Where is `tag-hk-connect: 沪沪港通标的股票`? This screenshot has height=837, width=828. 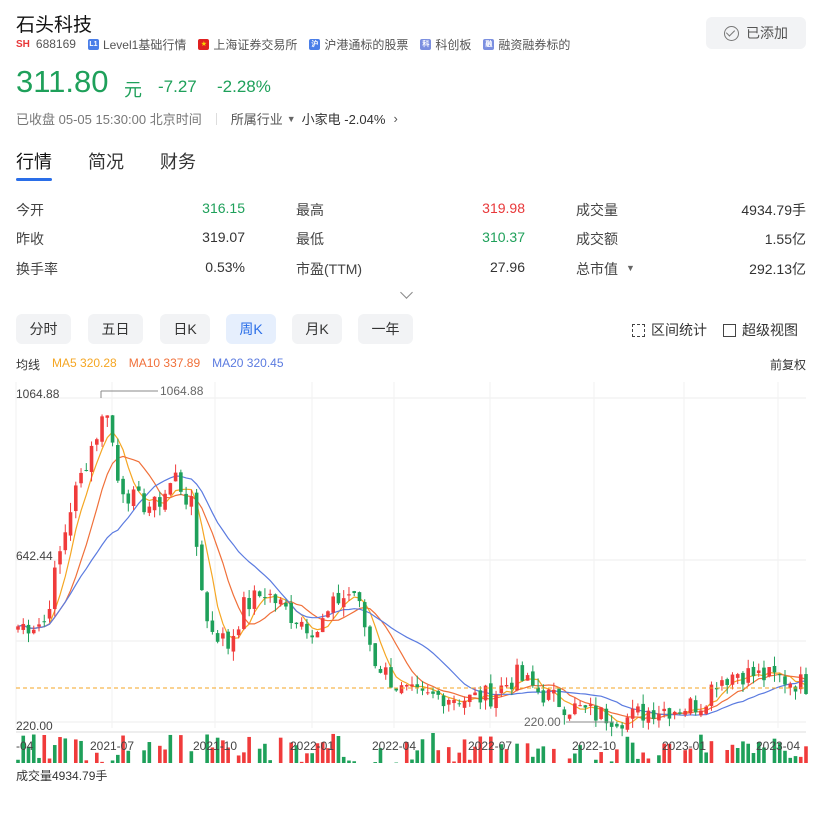 tag-hk-connect: 沪沪港通标的股票 is located at coordinates (358, 44).